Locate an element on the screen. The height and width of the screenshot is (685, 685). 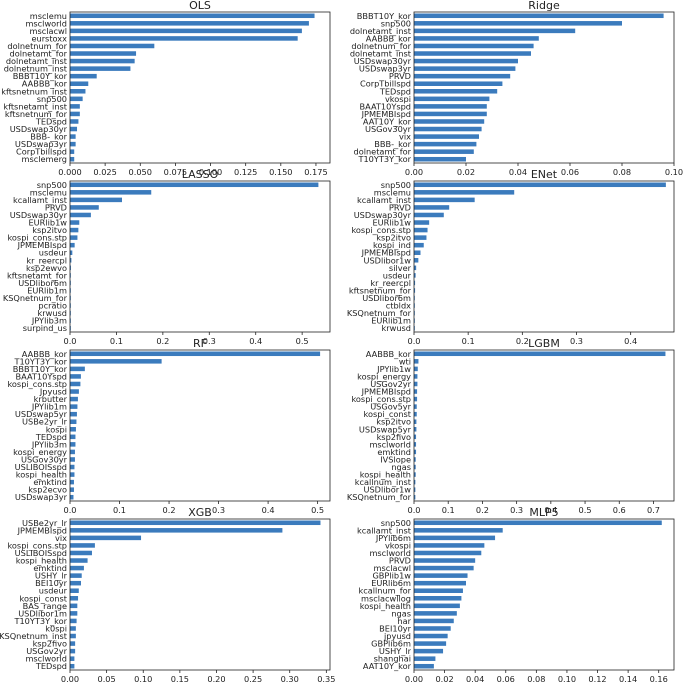
x-tick-label: 0.7 is located at coordinates (653, 510).